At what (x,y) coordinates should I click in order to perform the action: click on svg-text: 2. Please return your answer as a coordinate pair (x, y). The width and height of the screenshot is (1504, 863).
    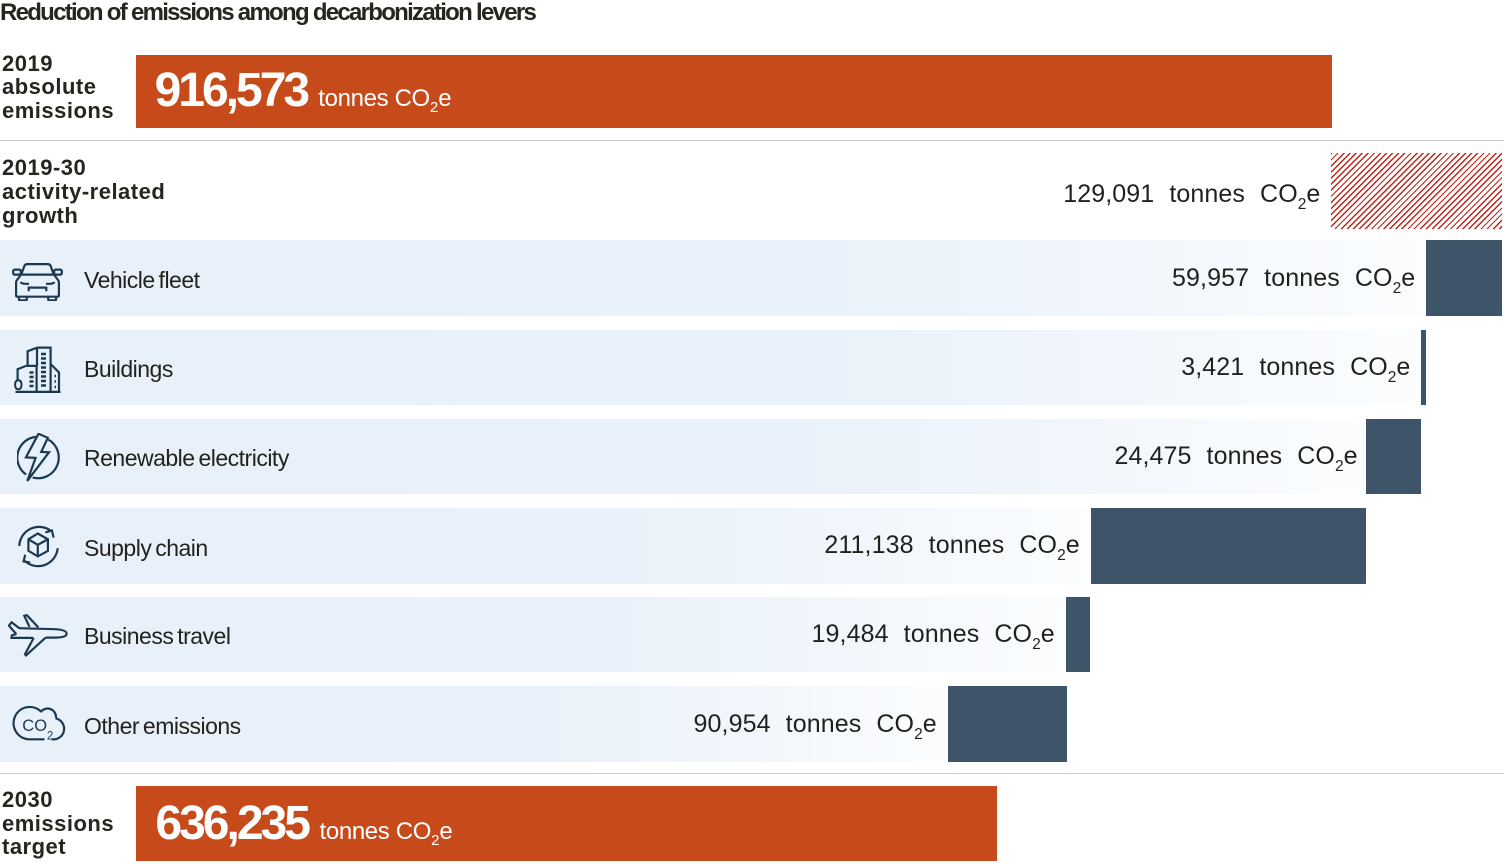
    Looking at the image, I should click on (49, 735).